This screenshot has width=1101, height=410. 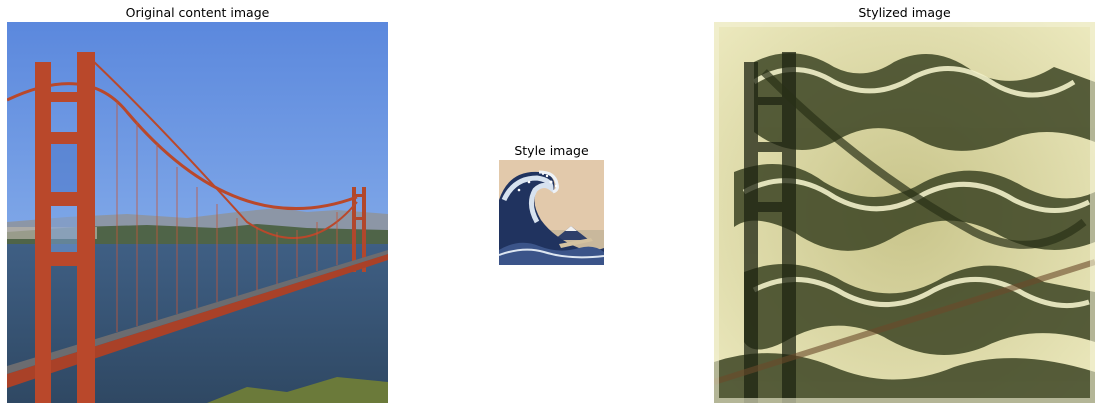 What do you see at coordinates (551, 212) in the screenshot?
I see `style-image` at bounding box center [551, 212].